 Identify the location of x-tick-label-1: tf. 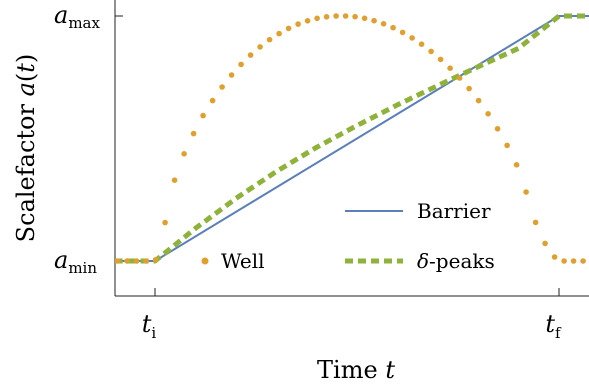
(553, 326).